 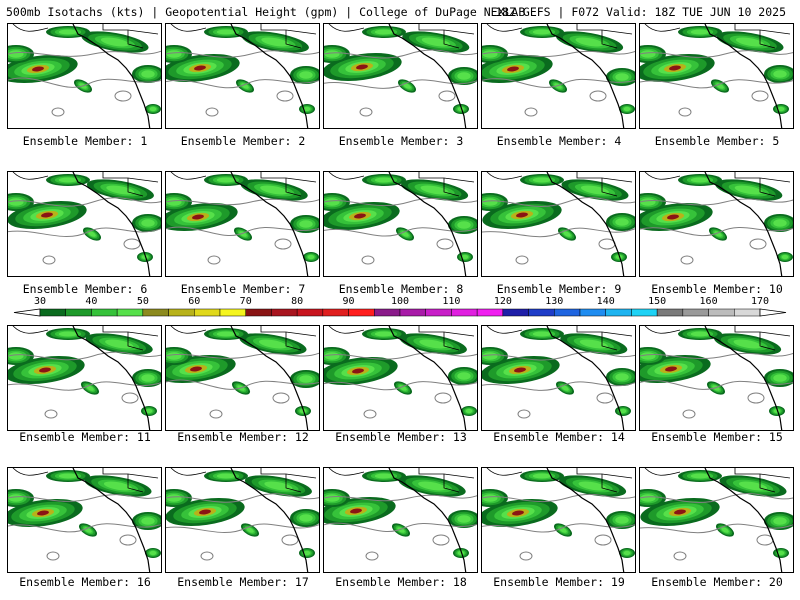 I want to click on isotach-colorbar: 30 40 50 60 70 80 90 100 110 120 130 140 150 160 170, so click(x=400, y=308).